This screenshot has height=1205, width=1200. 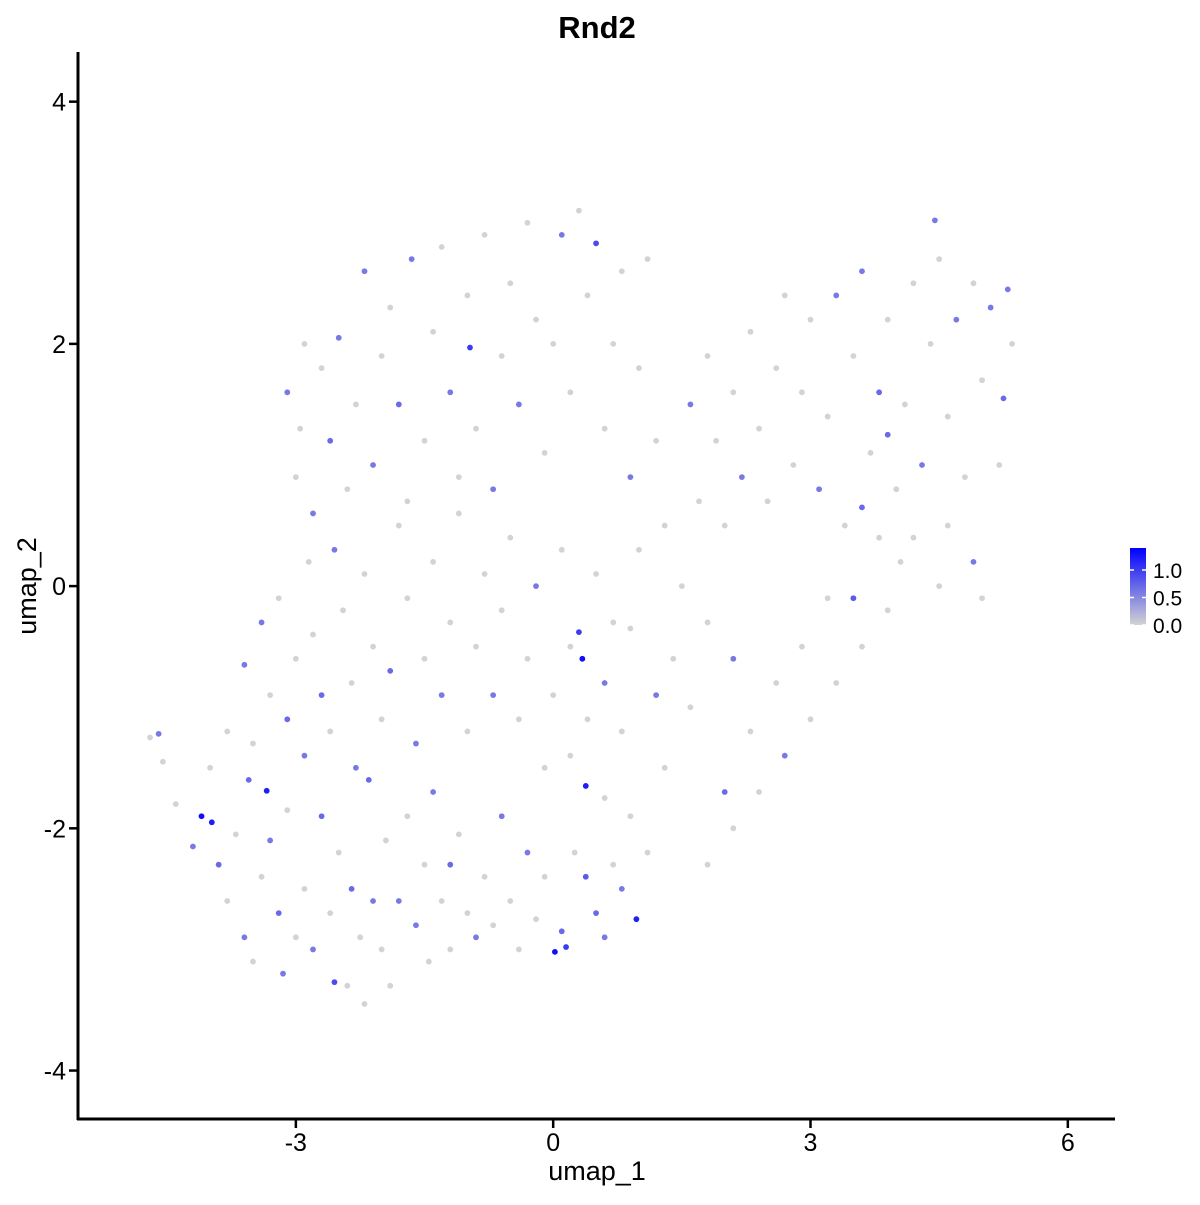 I want to click on y-tick-label: 0, so click(x=59, y=587).